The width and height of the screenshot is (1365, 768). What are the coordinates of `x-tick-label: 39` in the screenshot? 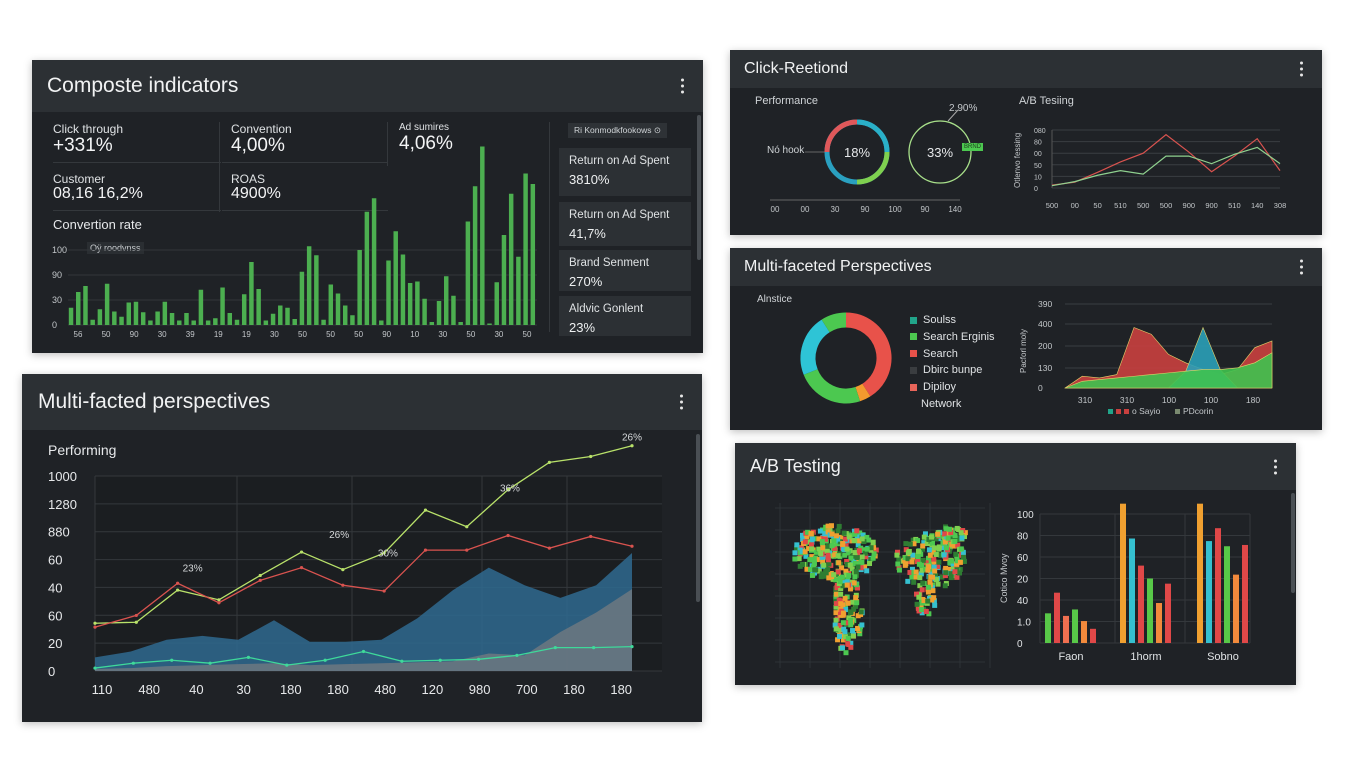 It's located at (190, 334).